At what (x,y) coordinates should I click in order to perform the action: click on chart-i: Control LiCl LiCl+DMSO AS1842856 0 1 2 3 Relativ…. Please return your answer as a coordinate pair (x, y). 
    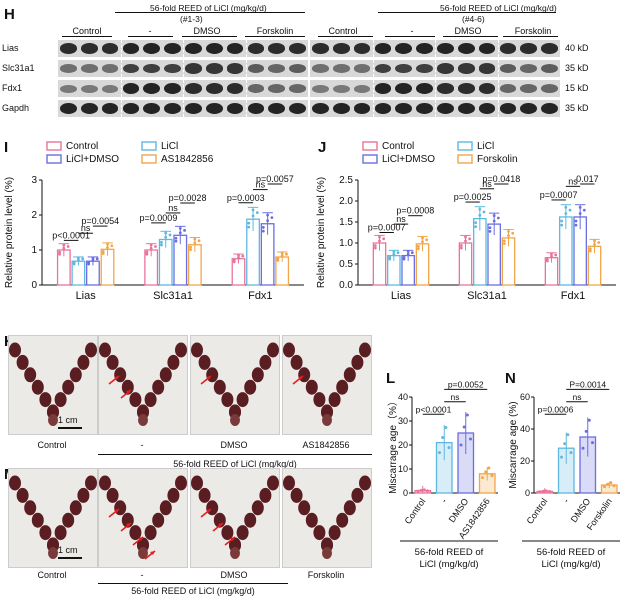
    Looking at the image, I should click on (154, 221).